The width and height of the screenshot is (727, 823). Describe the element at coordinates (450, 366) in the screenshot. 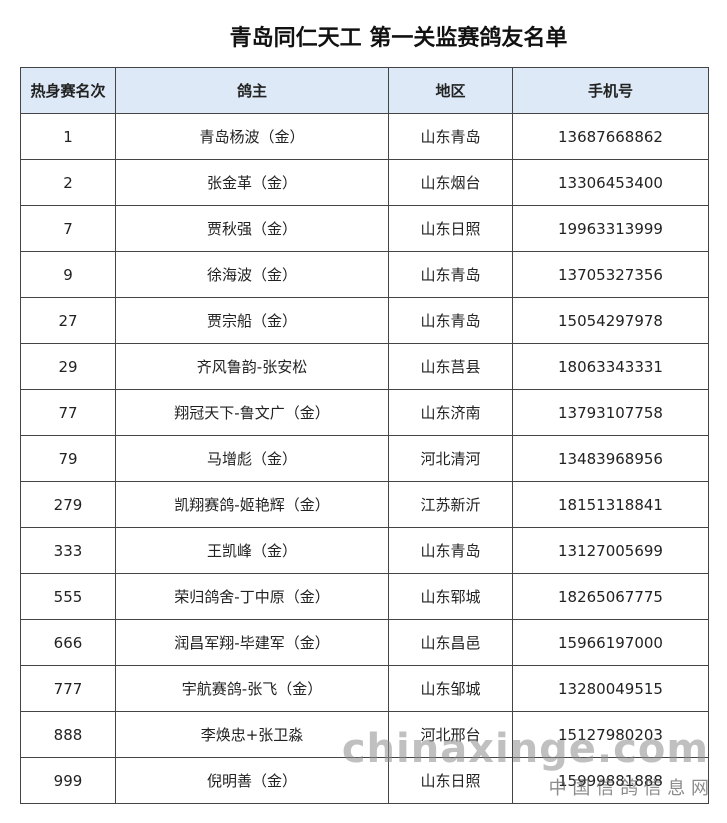

I see `table-cell: 山东莒县` at that location.